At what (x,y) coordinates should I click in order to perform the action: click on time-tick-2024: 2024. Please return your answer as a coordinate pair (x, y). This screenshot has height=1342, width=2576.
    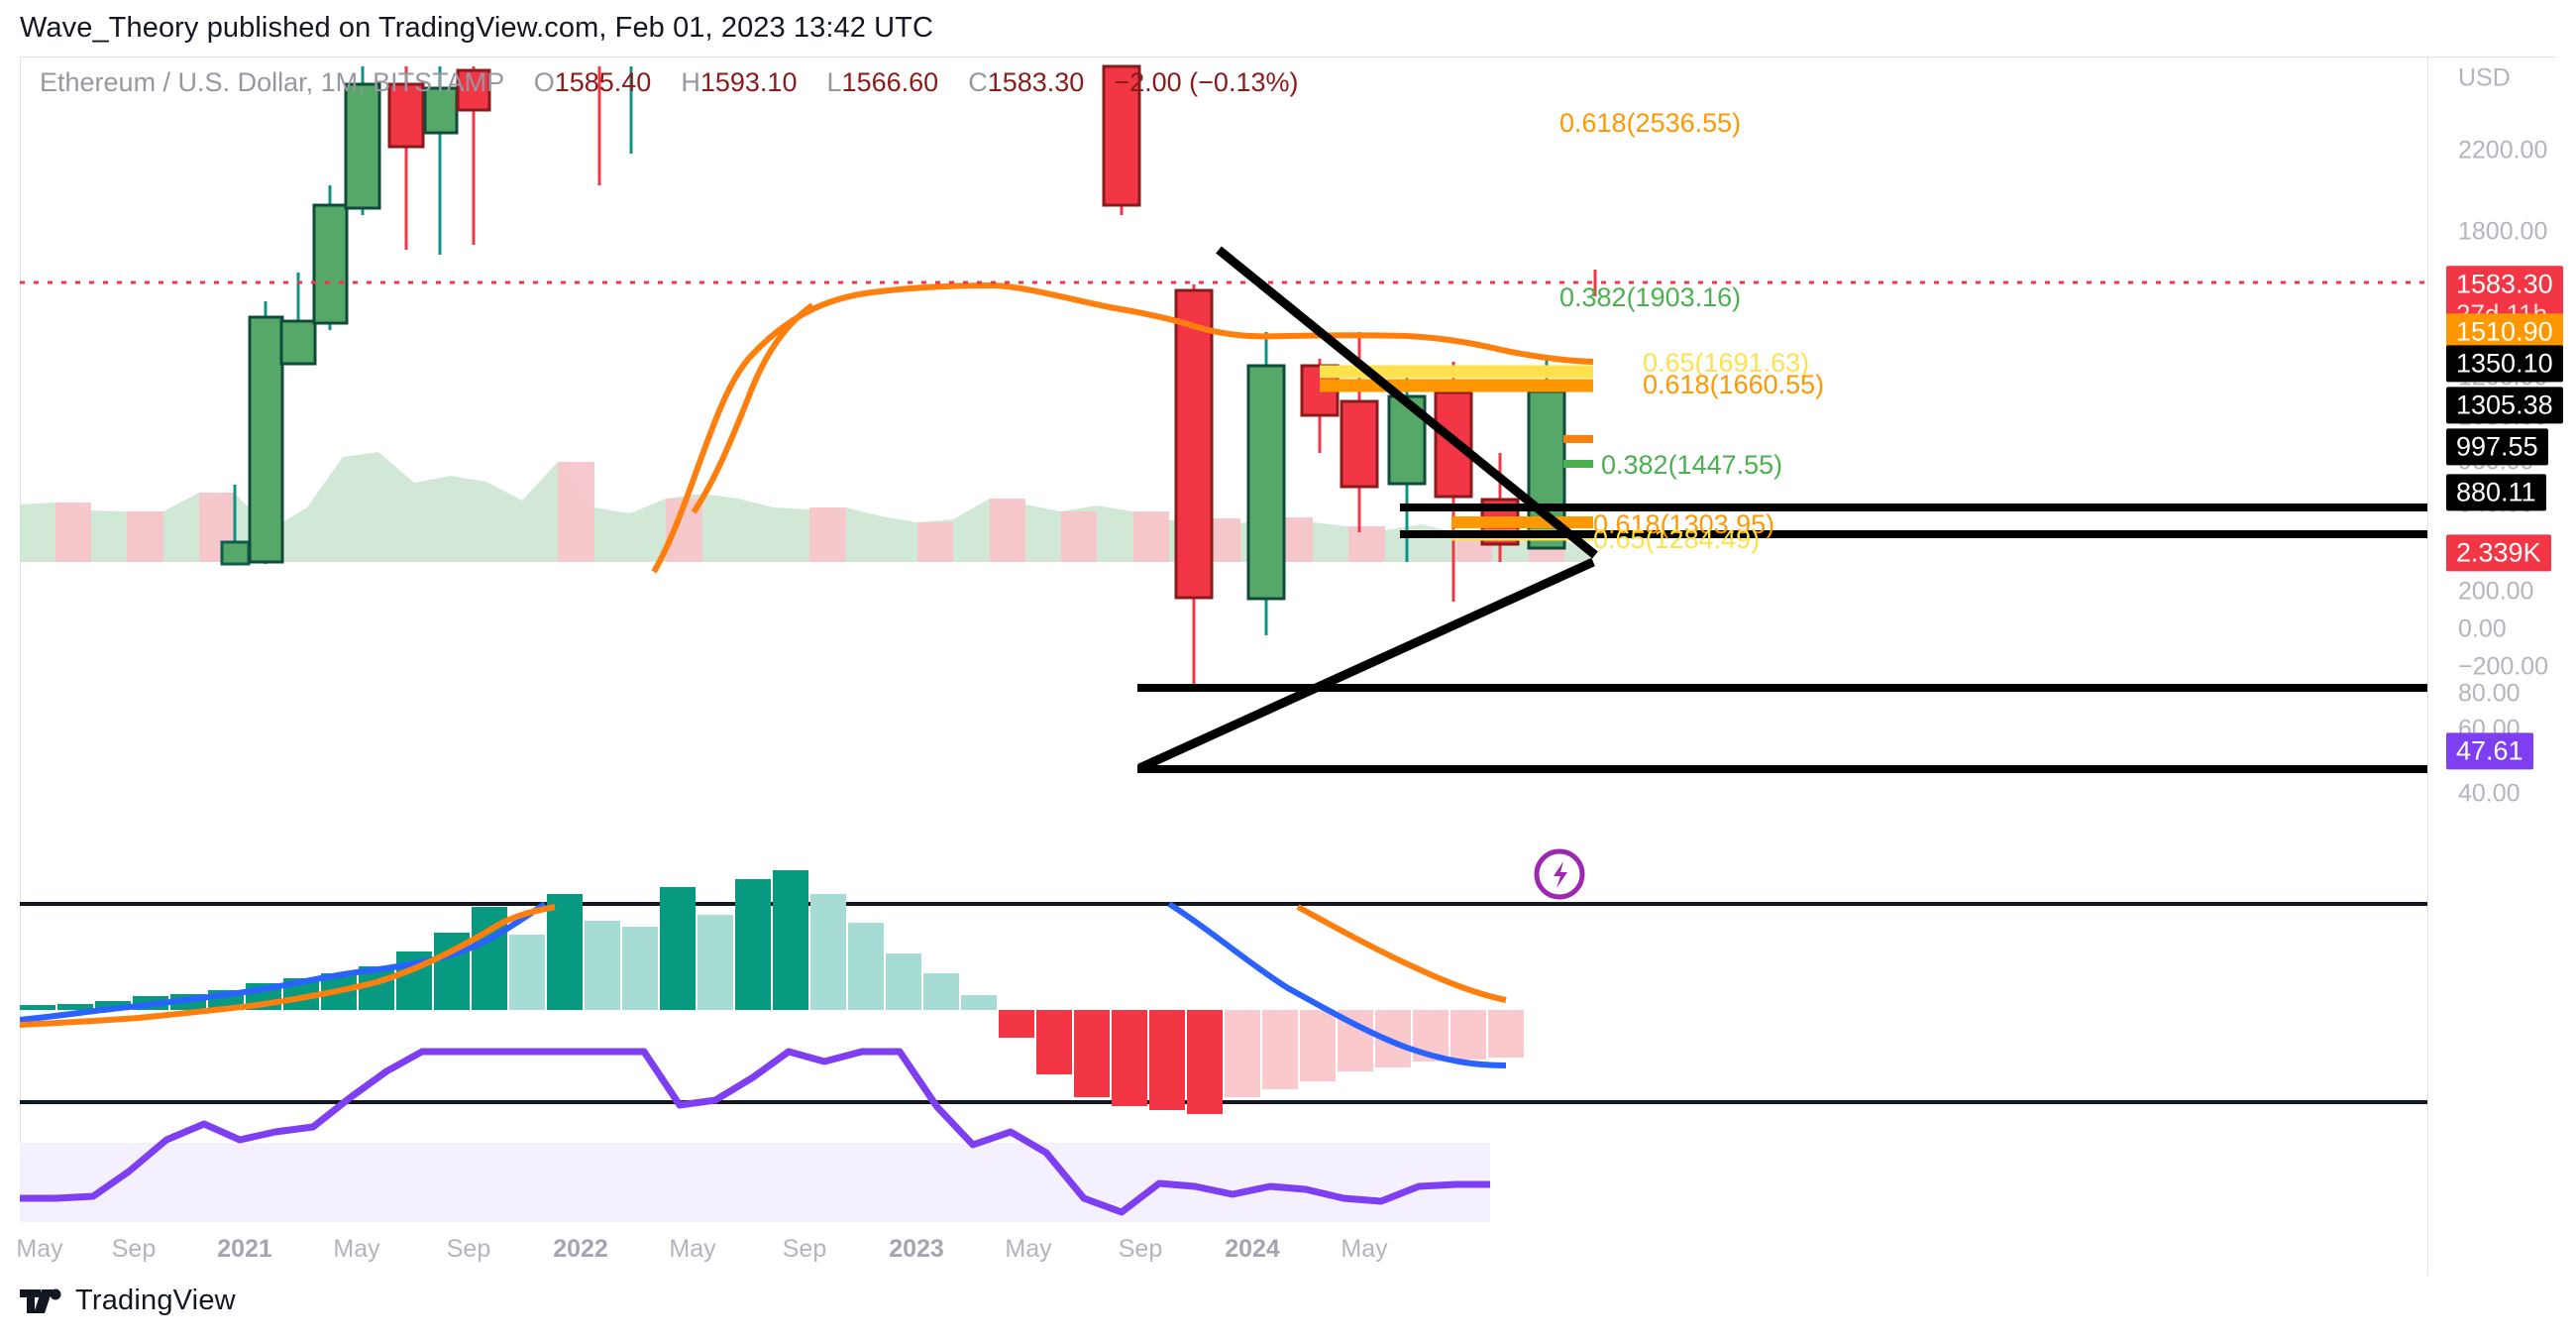
    Looking at the image, I should click on (1252, 1249).